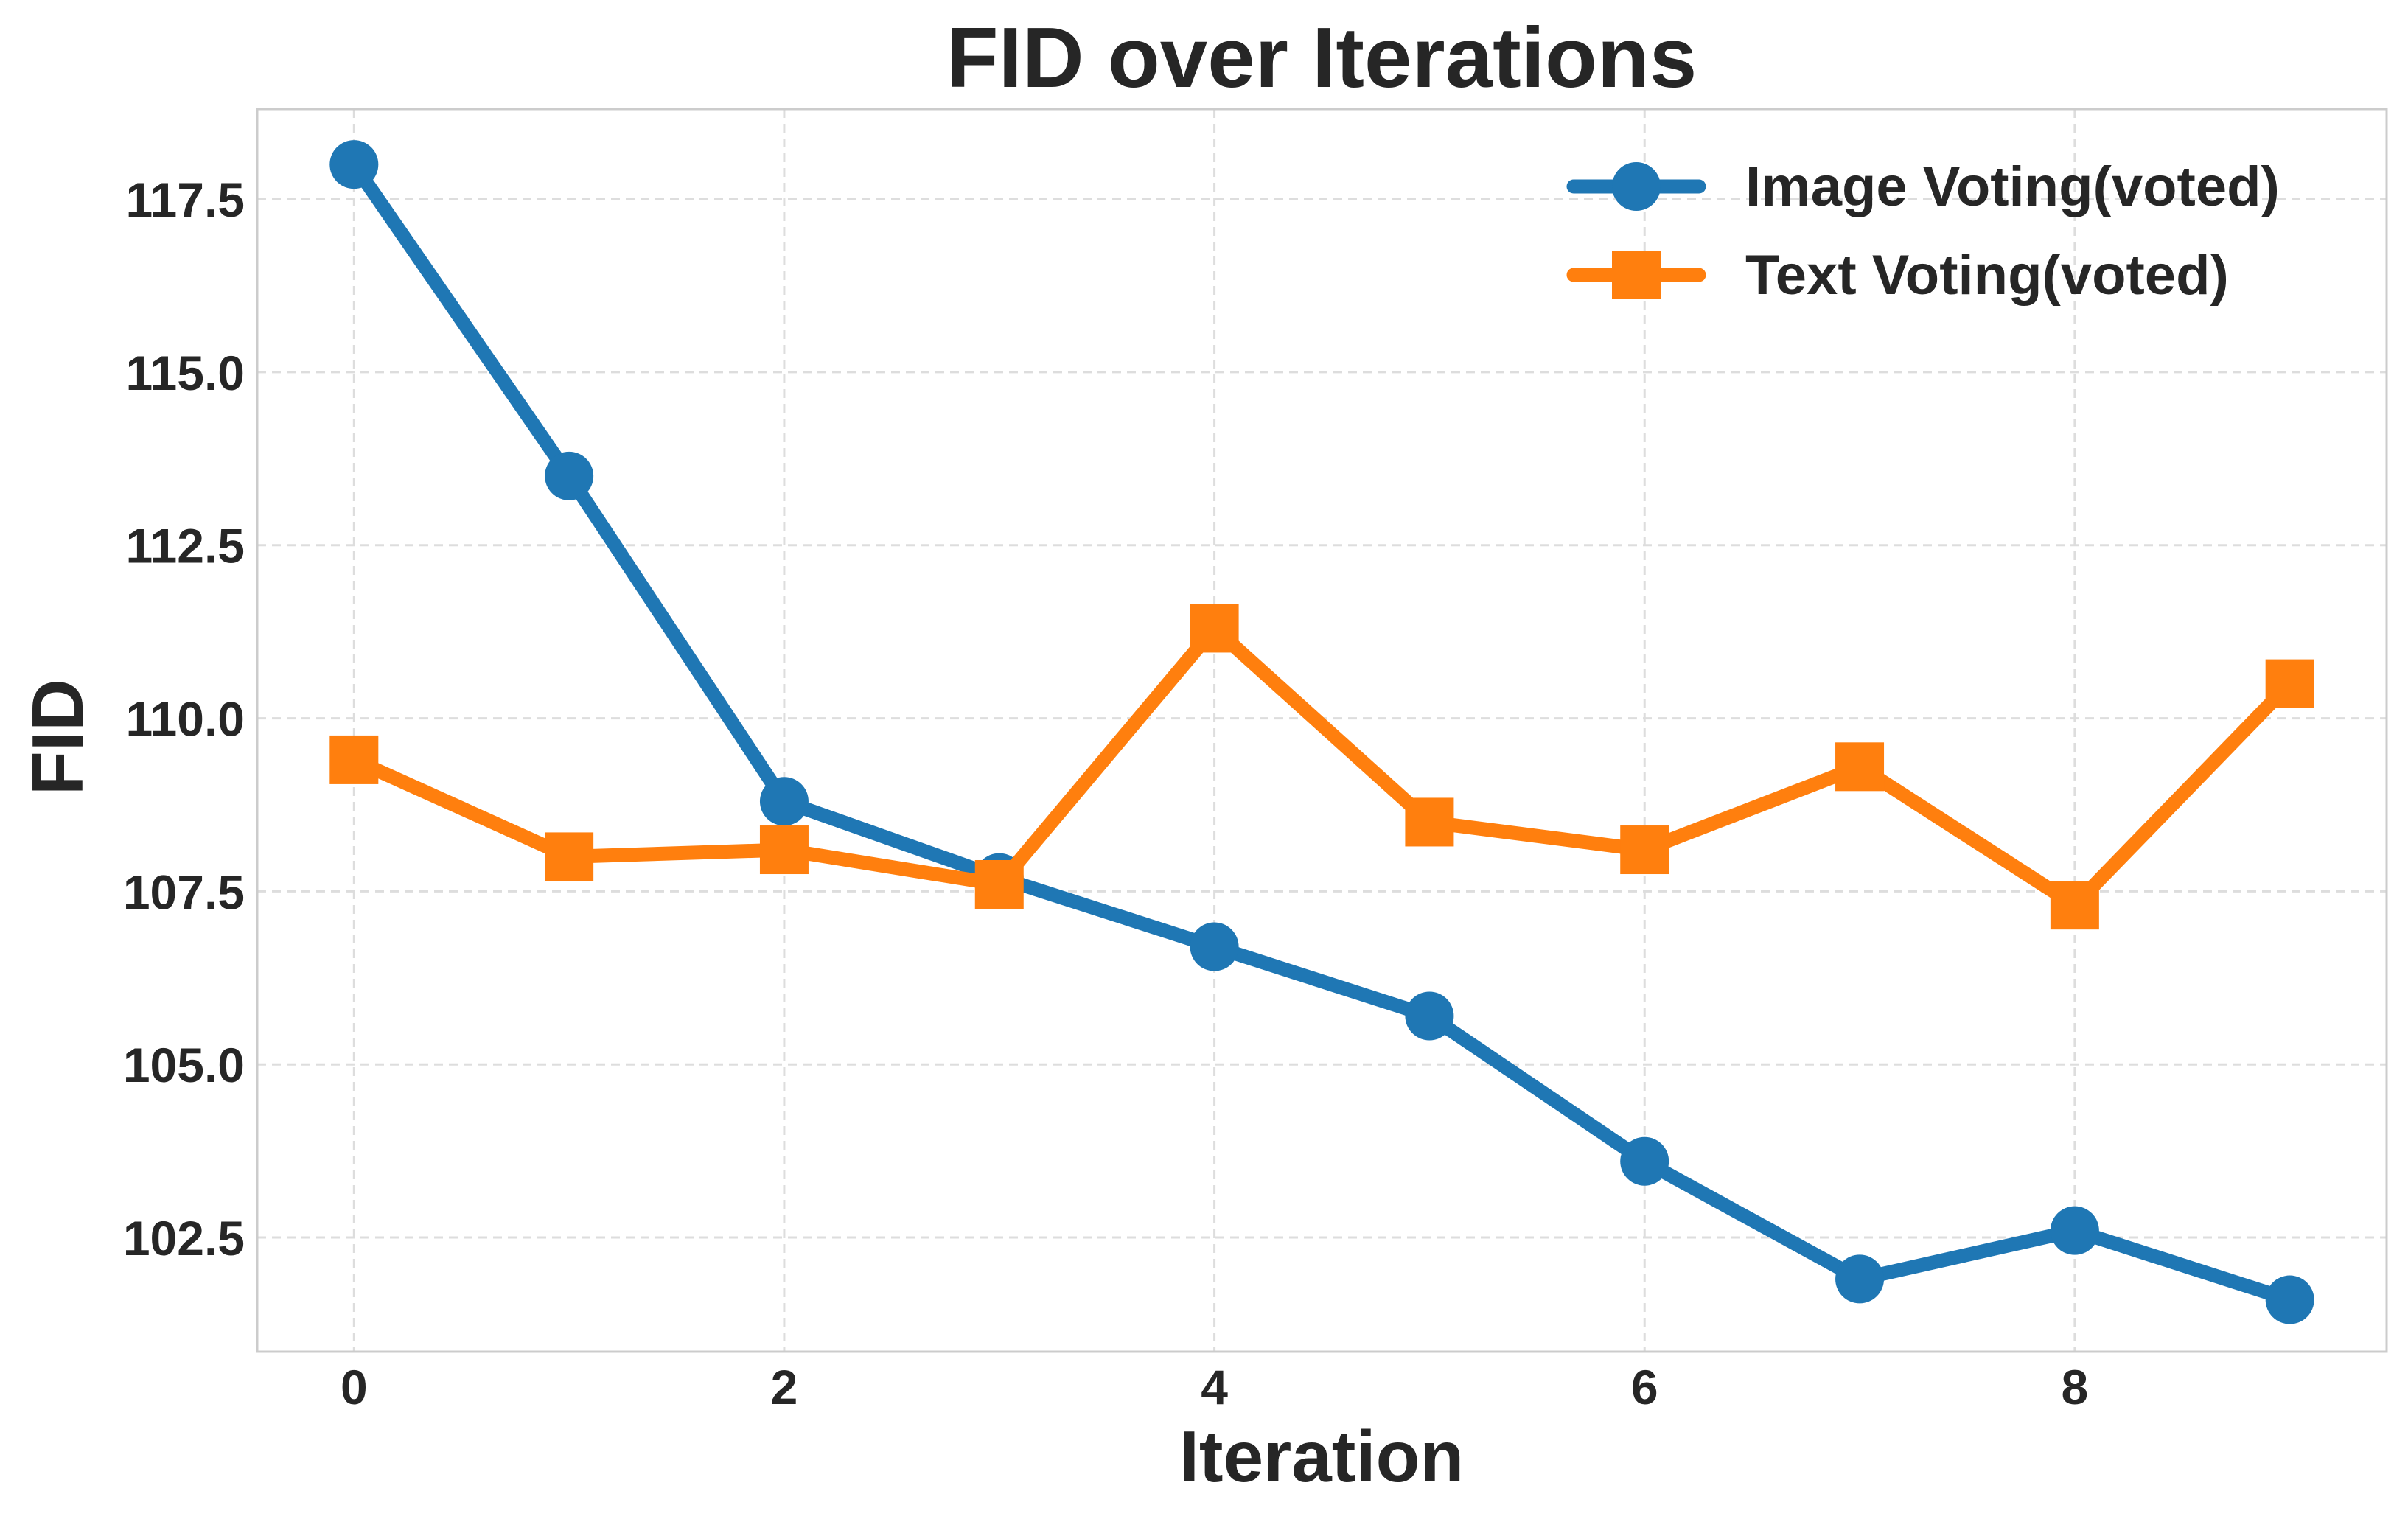  Describe the element at coordinates (1214, 1387) in the screenshot. I see `x-tick-label: 4` at that location.